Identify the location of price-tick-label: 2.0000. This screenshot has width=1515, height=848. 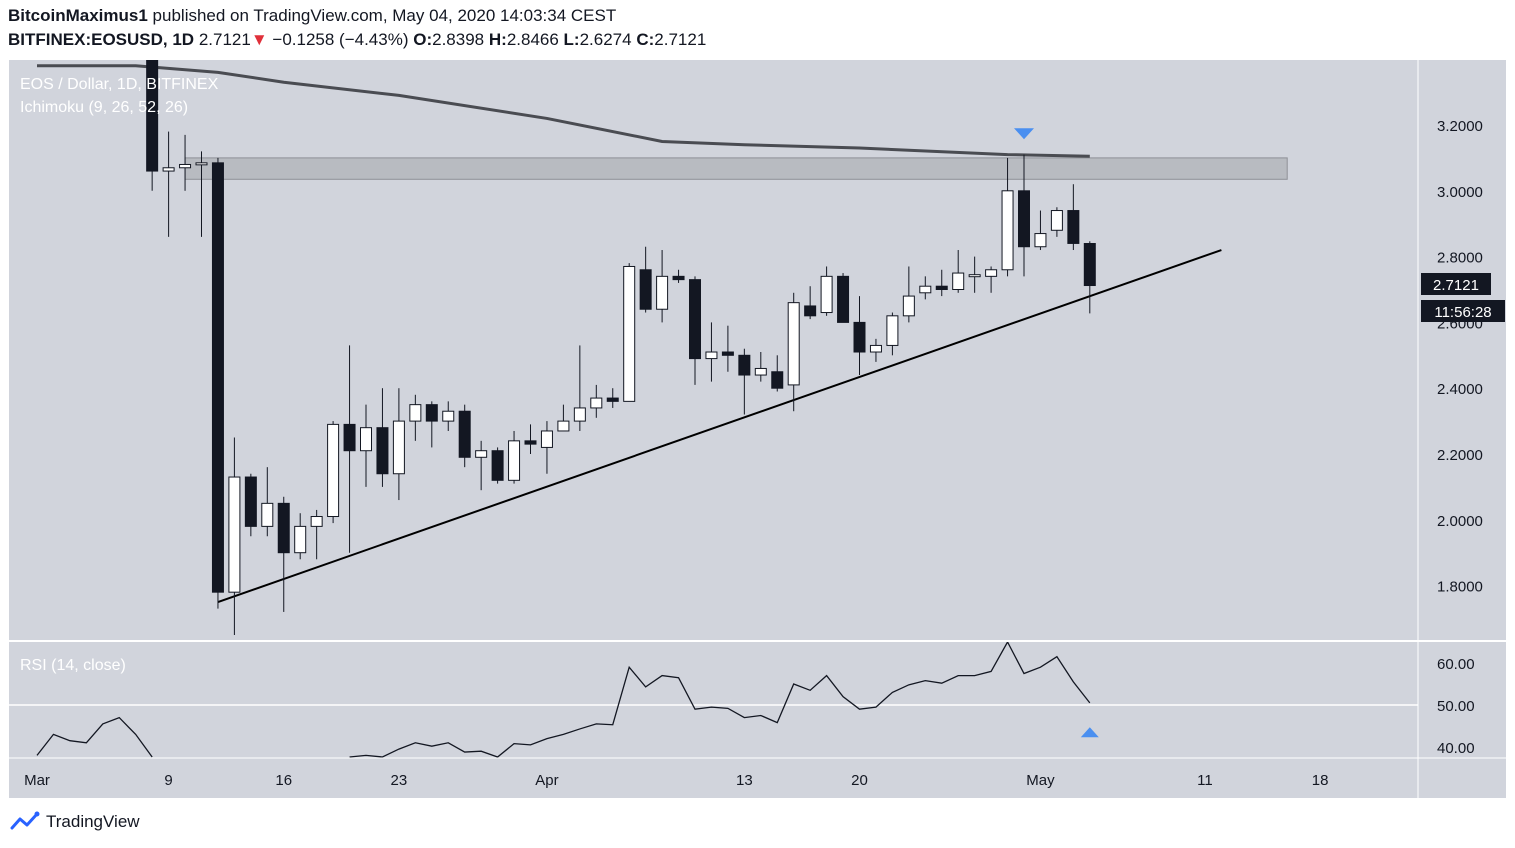
(1460, 521).